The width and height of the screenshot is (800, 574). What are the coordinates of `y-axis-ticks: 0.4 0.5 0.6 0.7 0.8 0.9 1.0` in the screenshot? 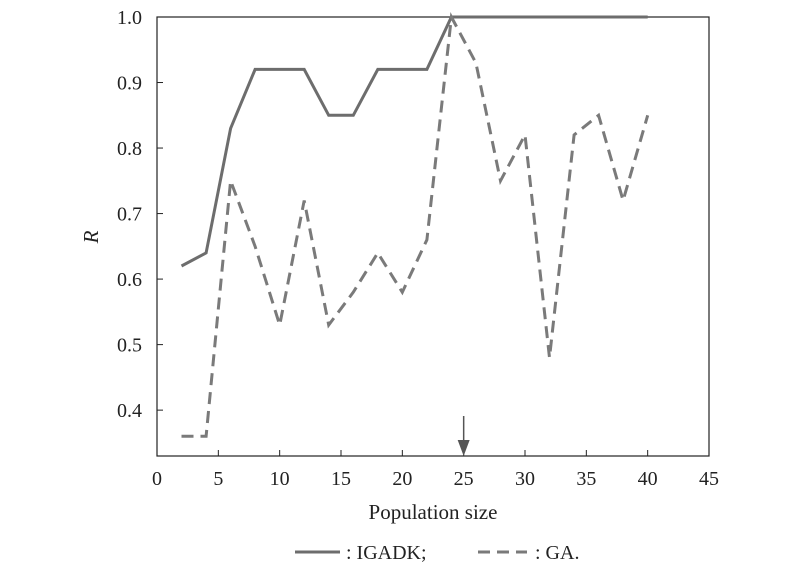 It's located at (140, 214).